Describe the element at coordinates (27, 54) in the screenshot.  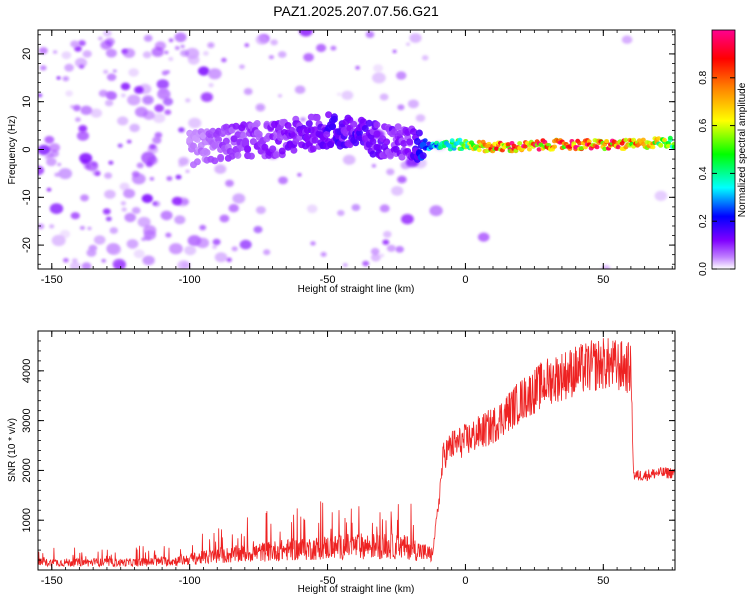
I see `y-tick-label: 20` at that location.